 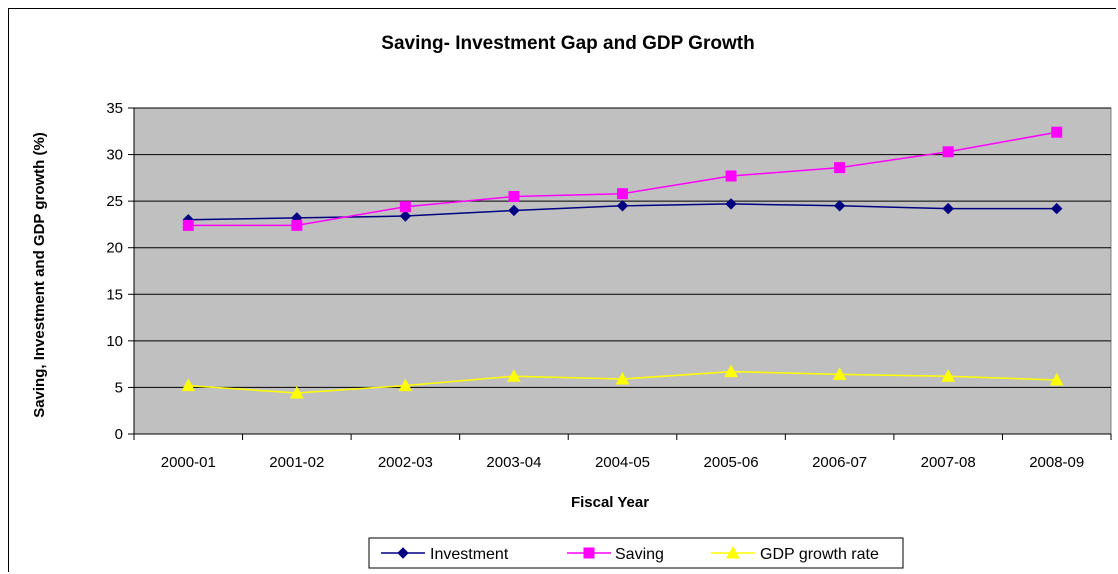 What do you see at coordinates (188, 462) in the screenshot?
I see `x-tick-label: 2000-01` at bounding box center [188, 462].